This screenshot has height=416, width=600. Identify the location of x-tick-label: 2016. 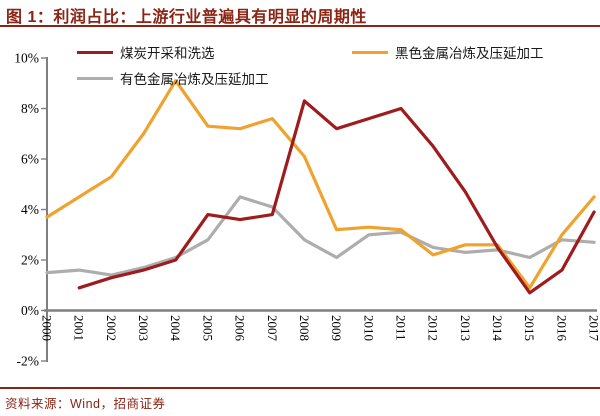
(561, 328).